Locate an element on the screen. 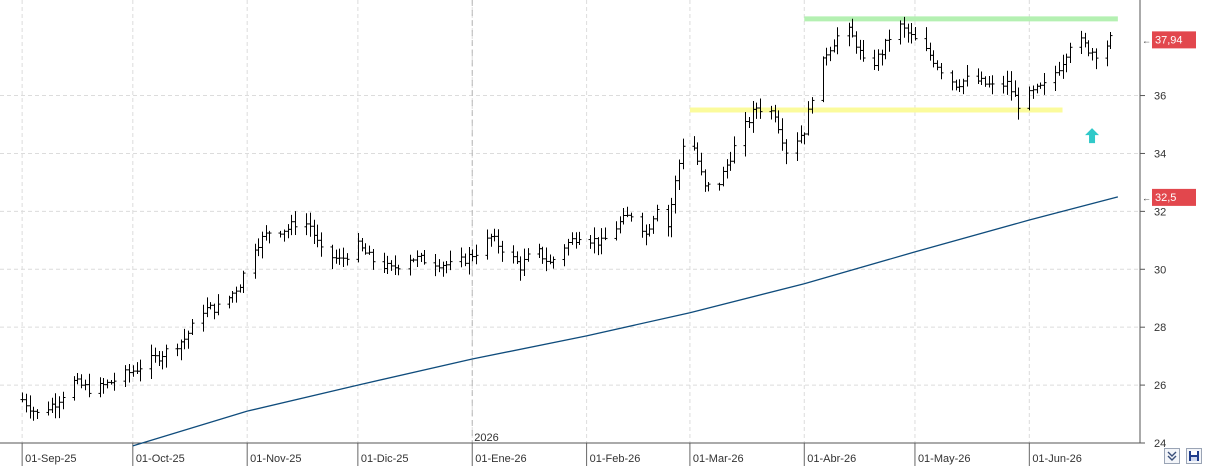 The width and height of the screenshot is (1208, 471). year-marker-label: 2026 is located at coordinates (486, 438).